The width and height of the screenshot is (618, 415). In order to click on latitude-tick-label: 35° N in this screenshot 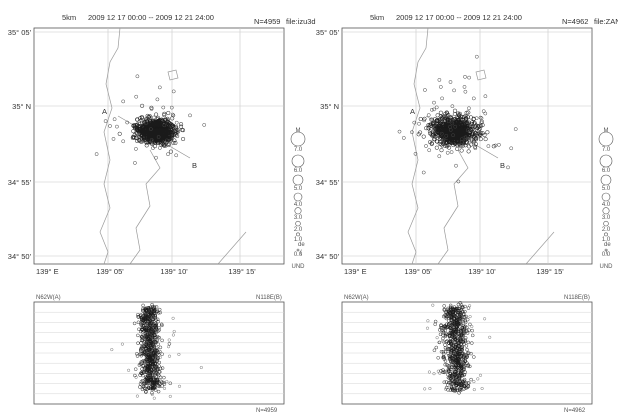, I will do `click(21, 106)`.